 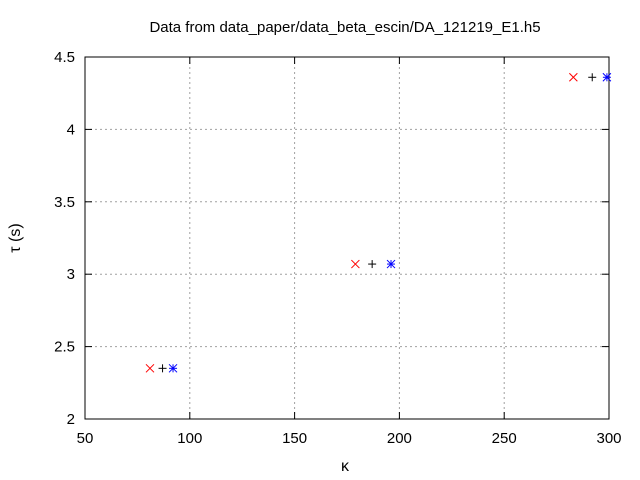 I want to click on x-tick-label: 200, so click(x=399, y=438).